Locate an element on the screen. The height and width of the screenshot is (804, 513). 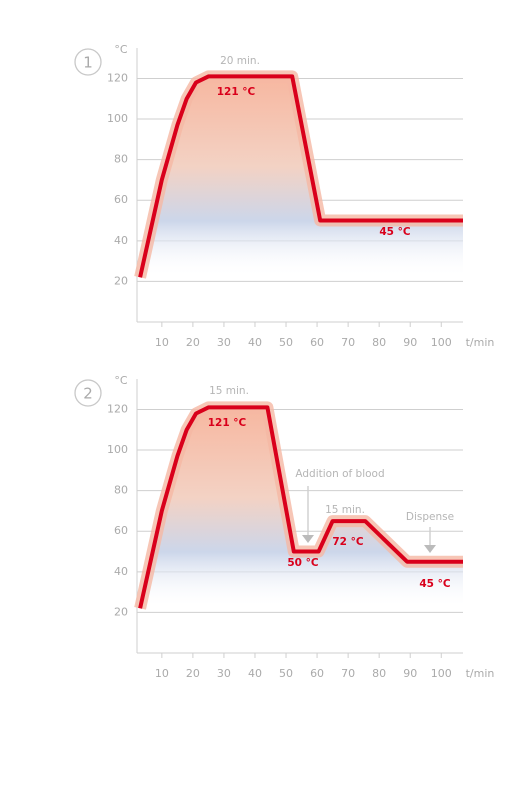
chart-number: 2 is located at coordinates (88, 394).